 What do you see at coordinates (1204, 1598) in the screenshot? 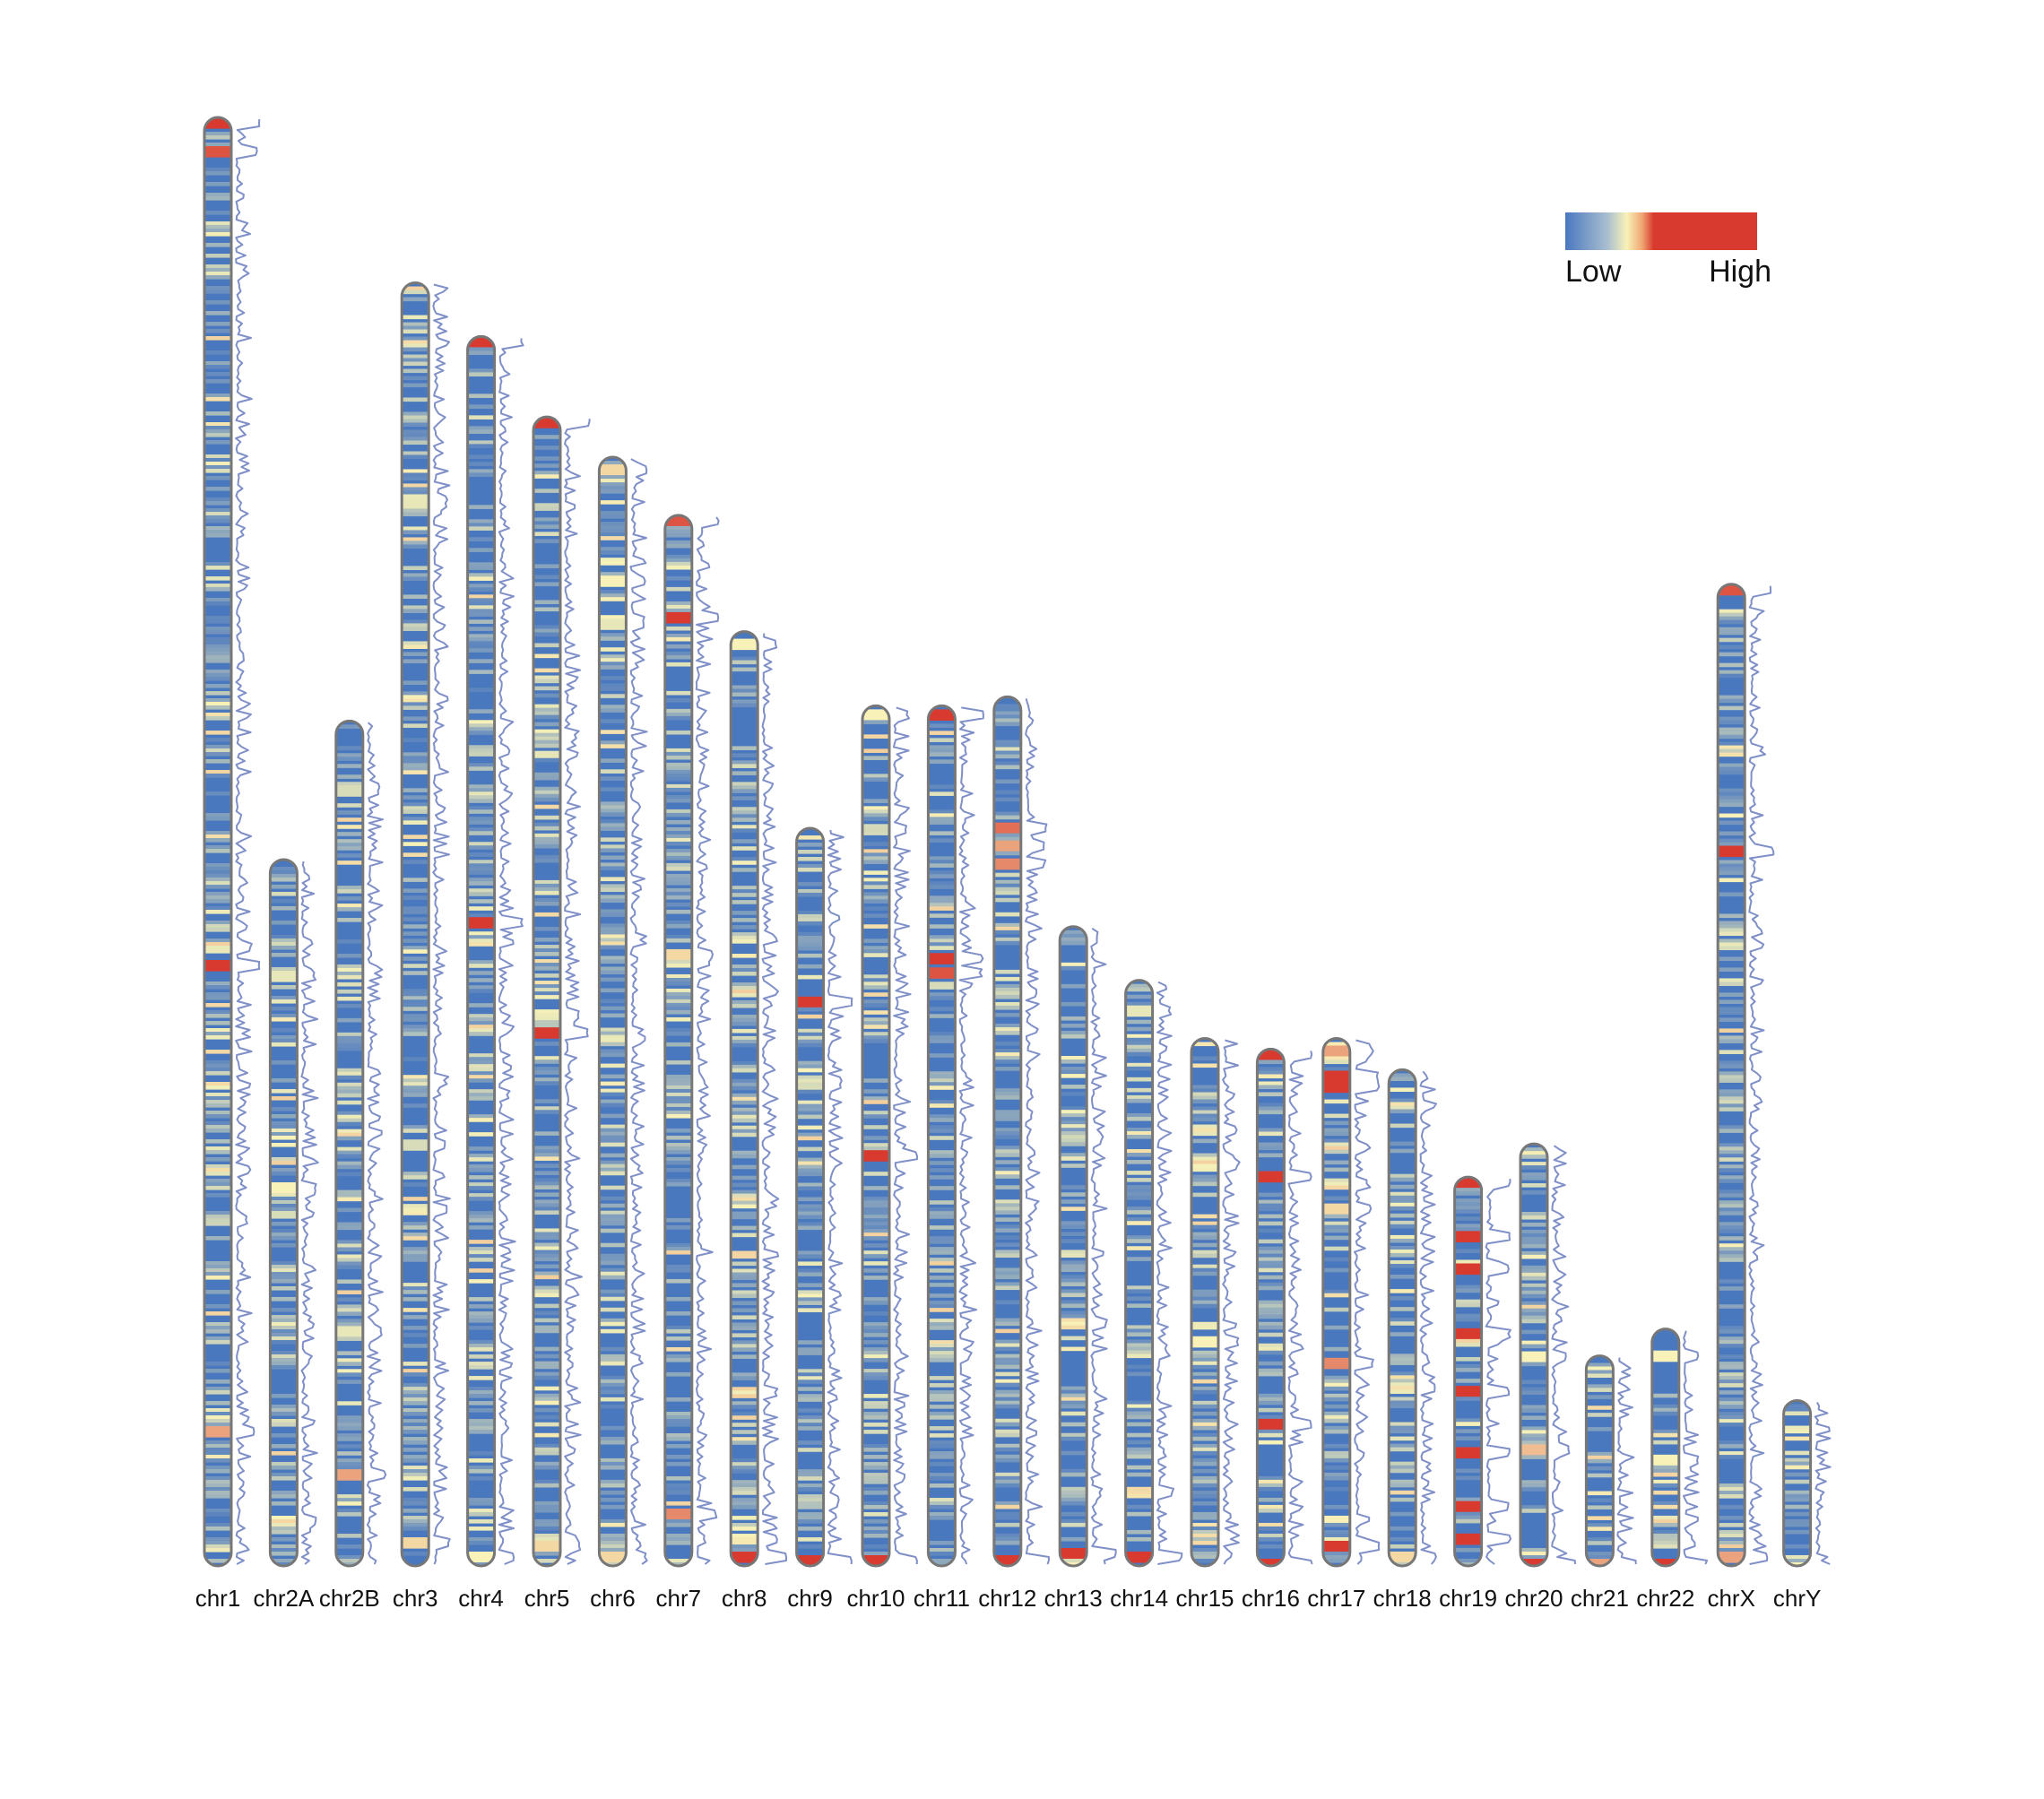
I see `chromosome-label: chr15` at bounding box center [1204, 1598].